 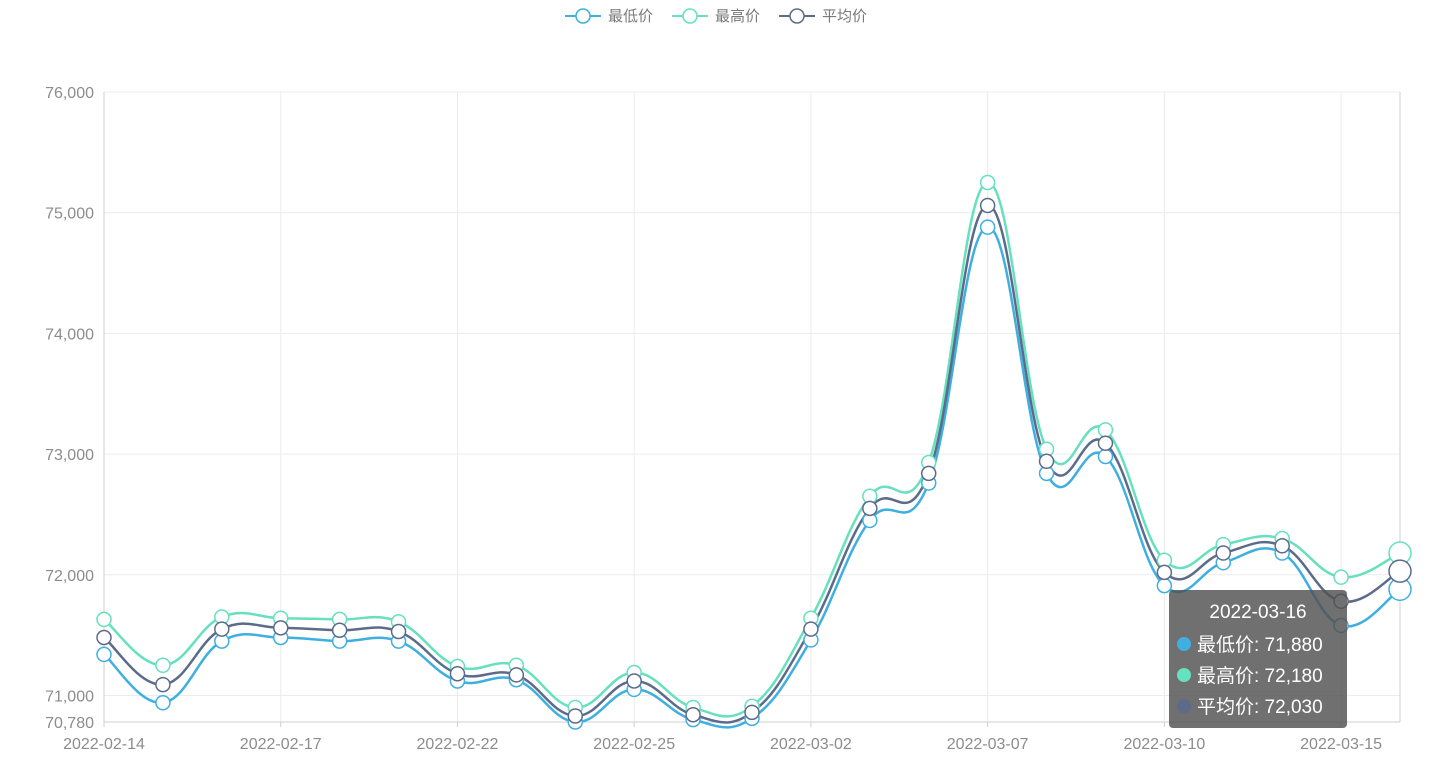 What do you see at coordinates (634, 744) in the screenshot?
I see `x-tick-label: 2022-02-25` at bounding box center [634, 744].